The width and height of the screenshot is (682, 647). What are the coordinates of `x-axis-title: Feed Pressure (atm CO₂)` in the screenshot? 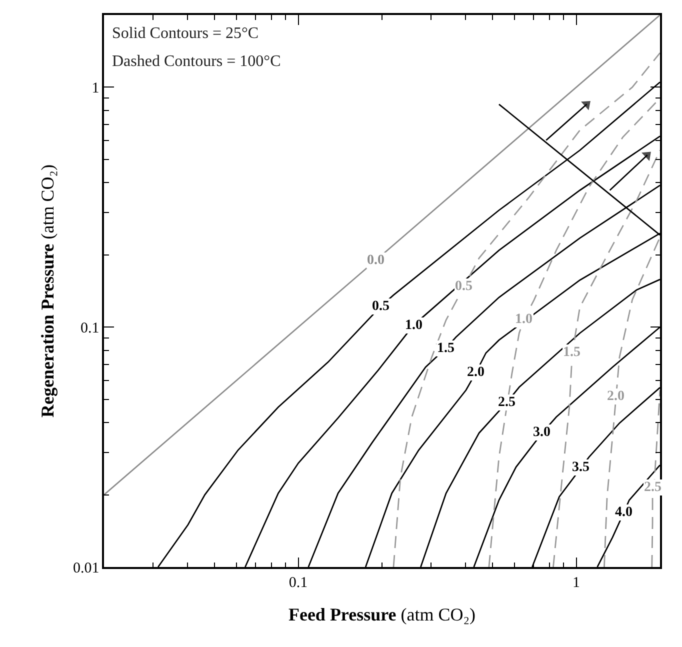 It's located at (382, 614).